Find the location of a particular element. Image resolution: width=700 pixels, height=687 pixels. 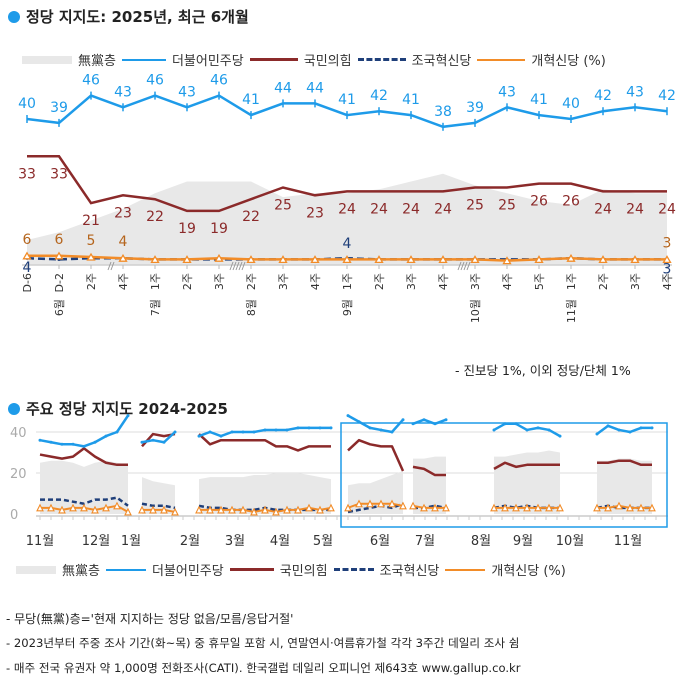

dp-data-label: 39 is located at coordinates (475, 108).